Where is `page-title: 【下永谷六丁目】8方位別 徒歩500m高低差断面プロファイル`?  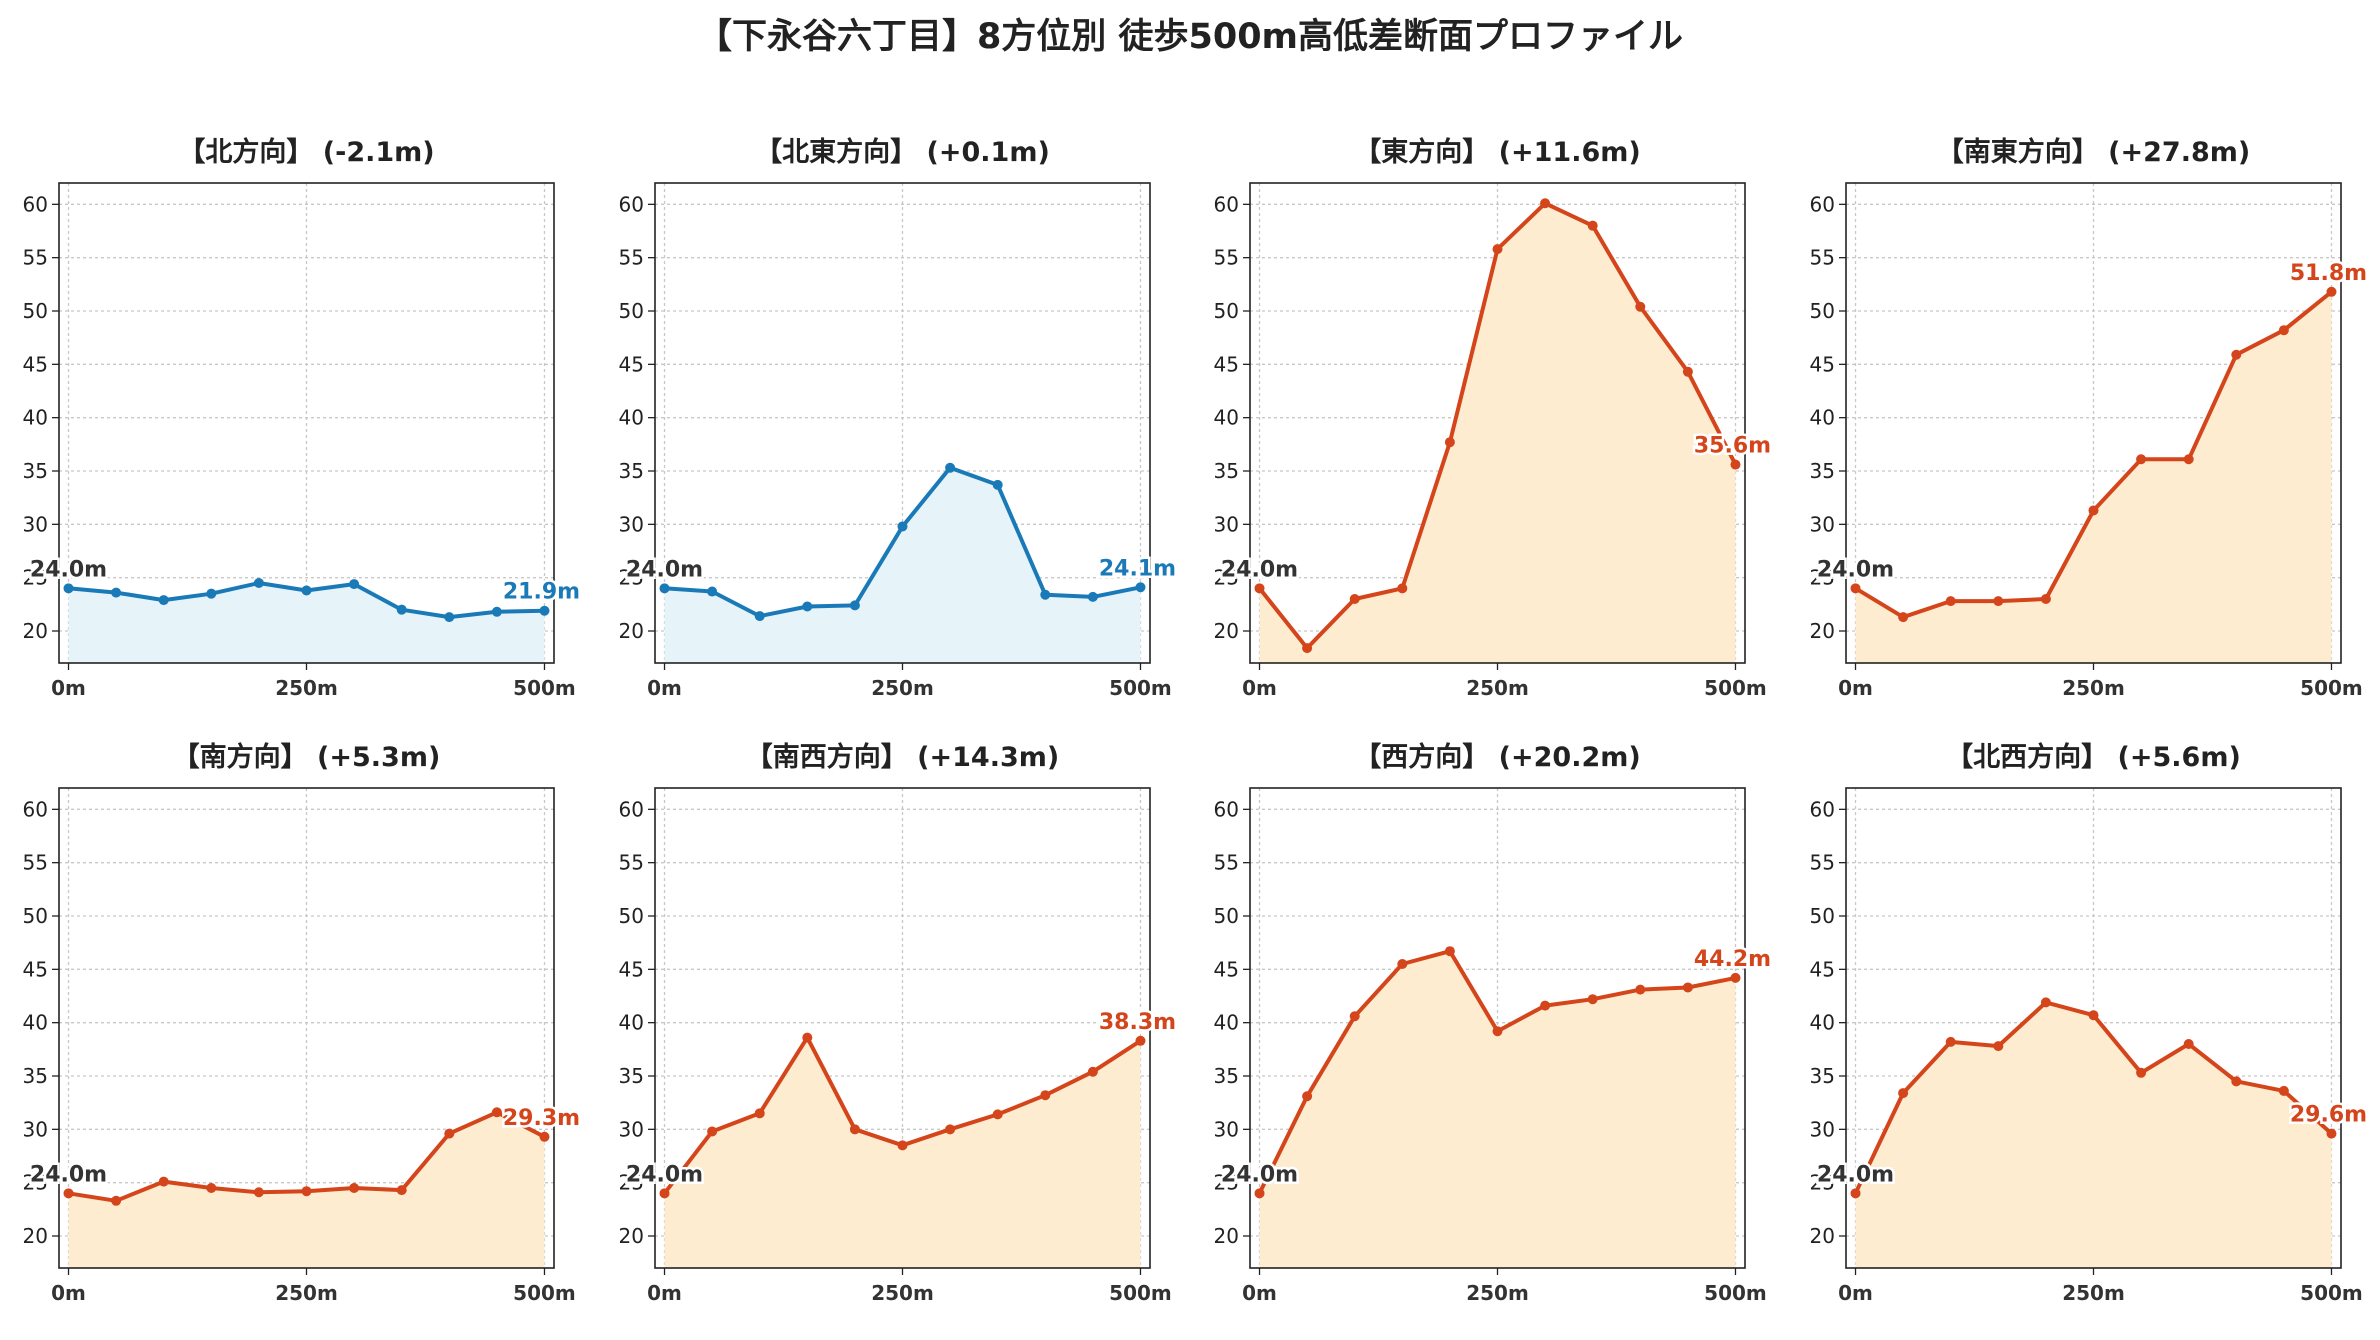
page-title: 【下永谷六丁目】8方位別 徒歩500m高低差断面プロファイル is located at coordinates (1190, 37).